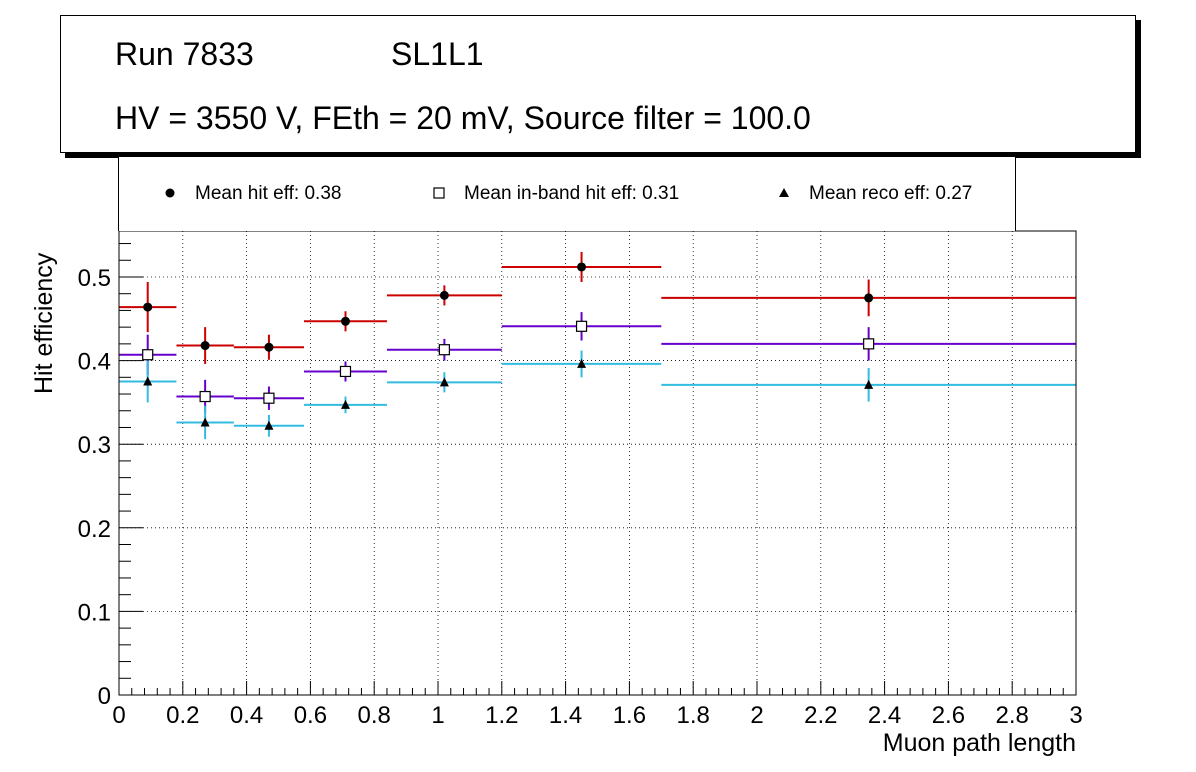 This screenshot has width=1196, height=772. I want to click on square-marker-icon, so click(439, 193).